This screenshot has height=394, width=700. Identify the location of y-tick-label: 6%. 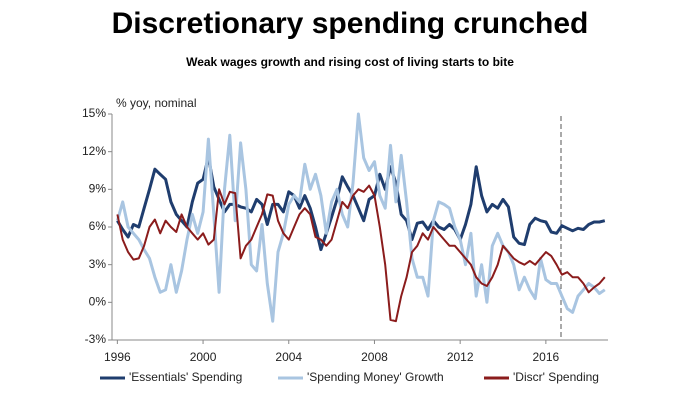
(98, 226).